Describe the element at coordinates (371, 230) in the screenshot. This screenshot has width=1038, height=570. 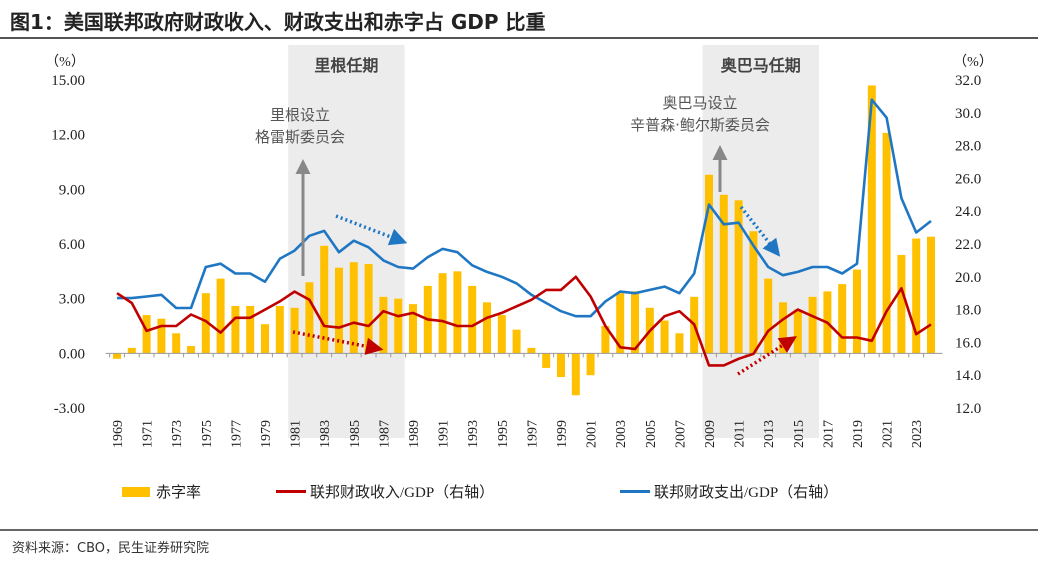
I see `reagan-outlays-trend-arrow` at that location.